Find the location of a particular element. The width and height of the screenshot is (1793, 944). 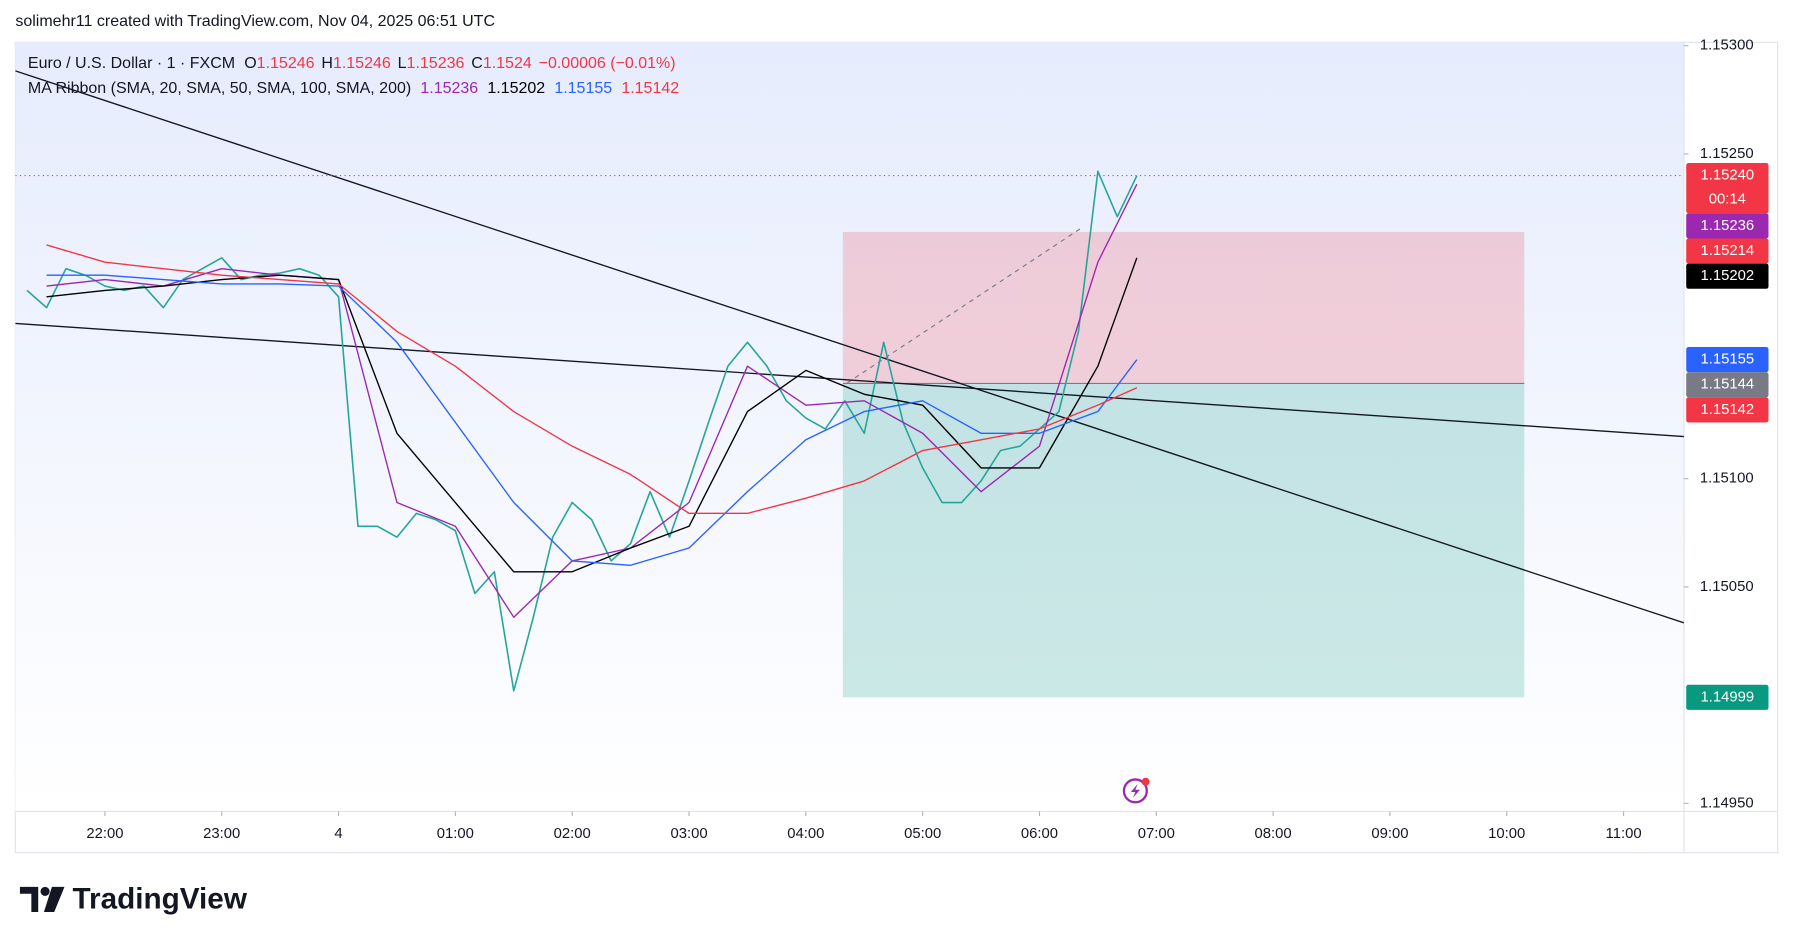

icon-dot is located at coordinates (1145, 781).